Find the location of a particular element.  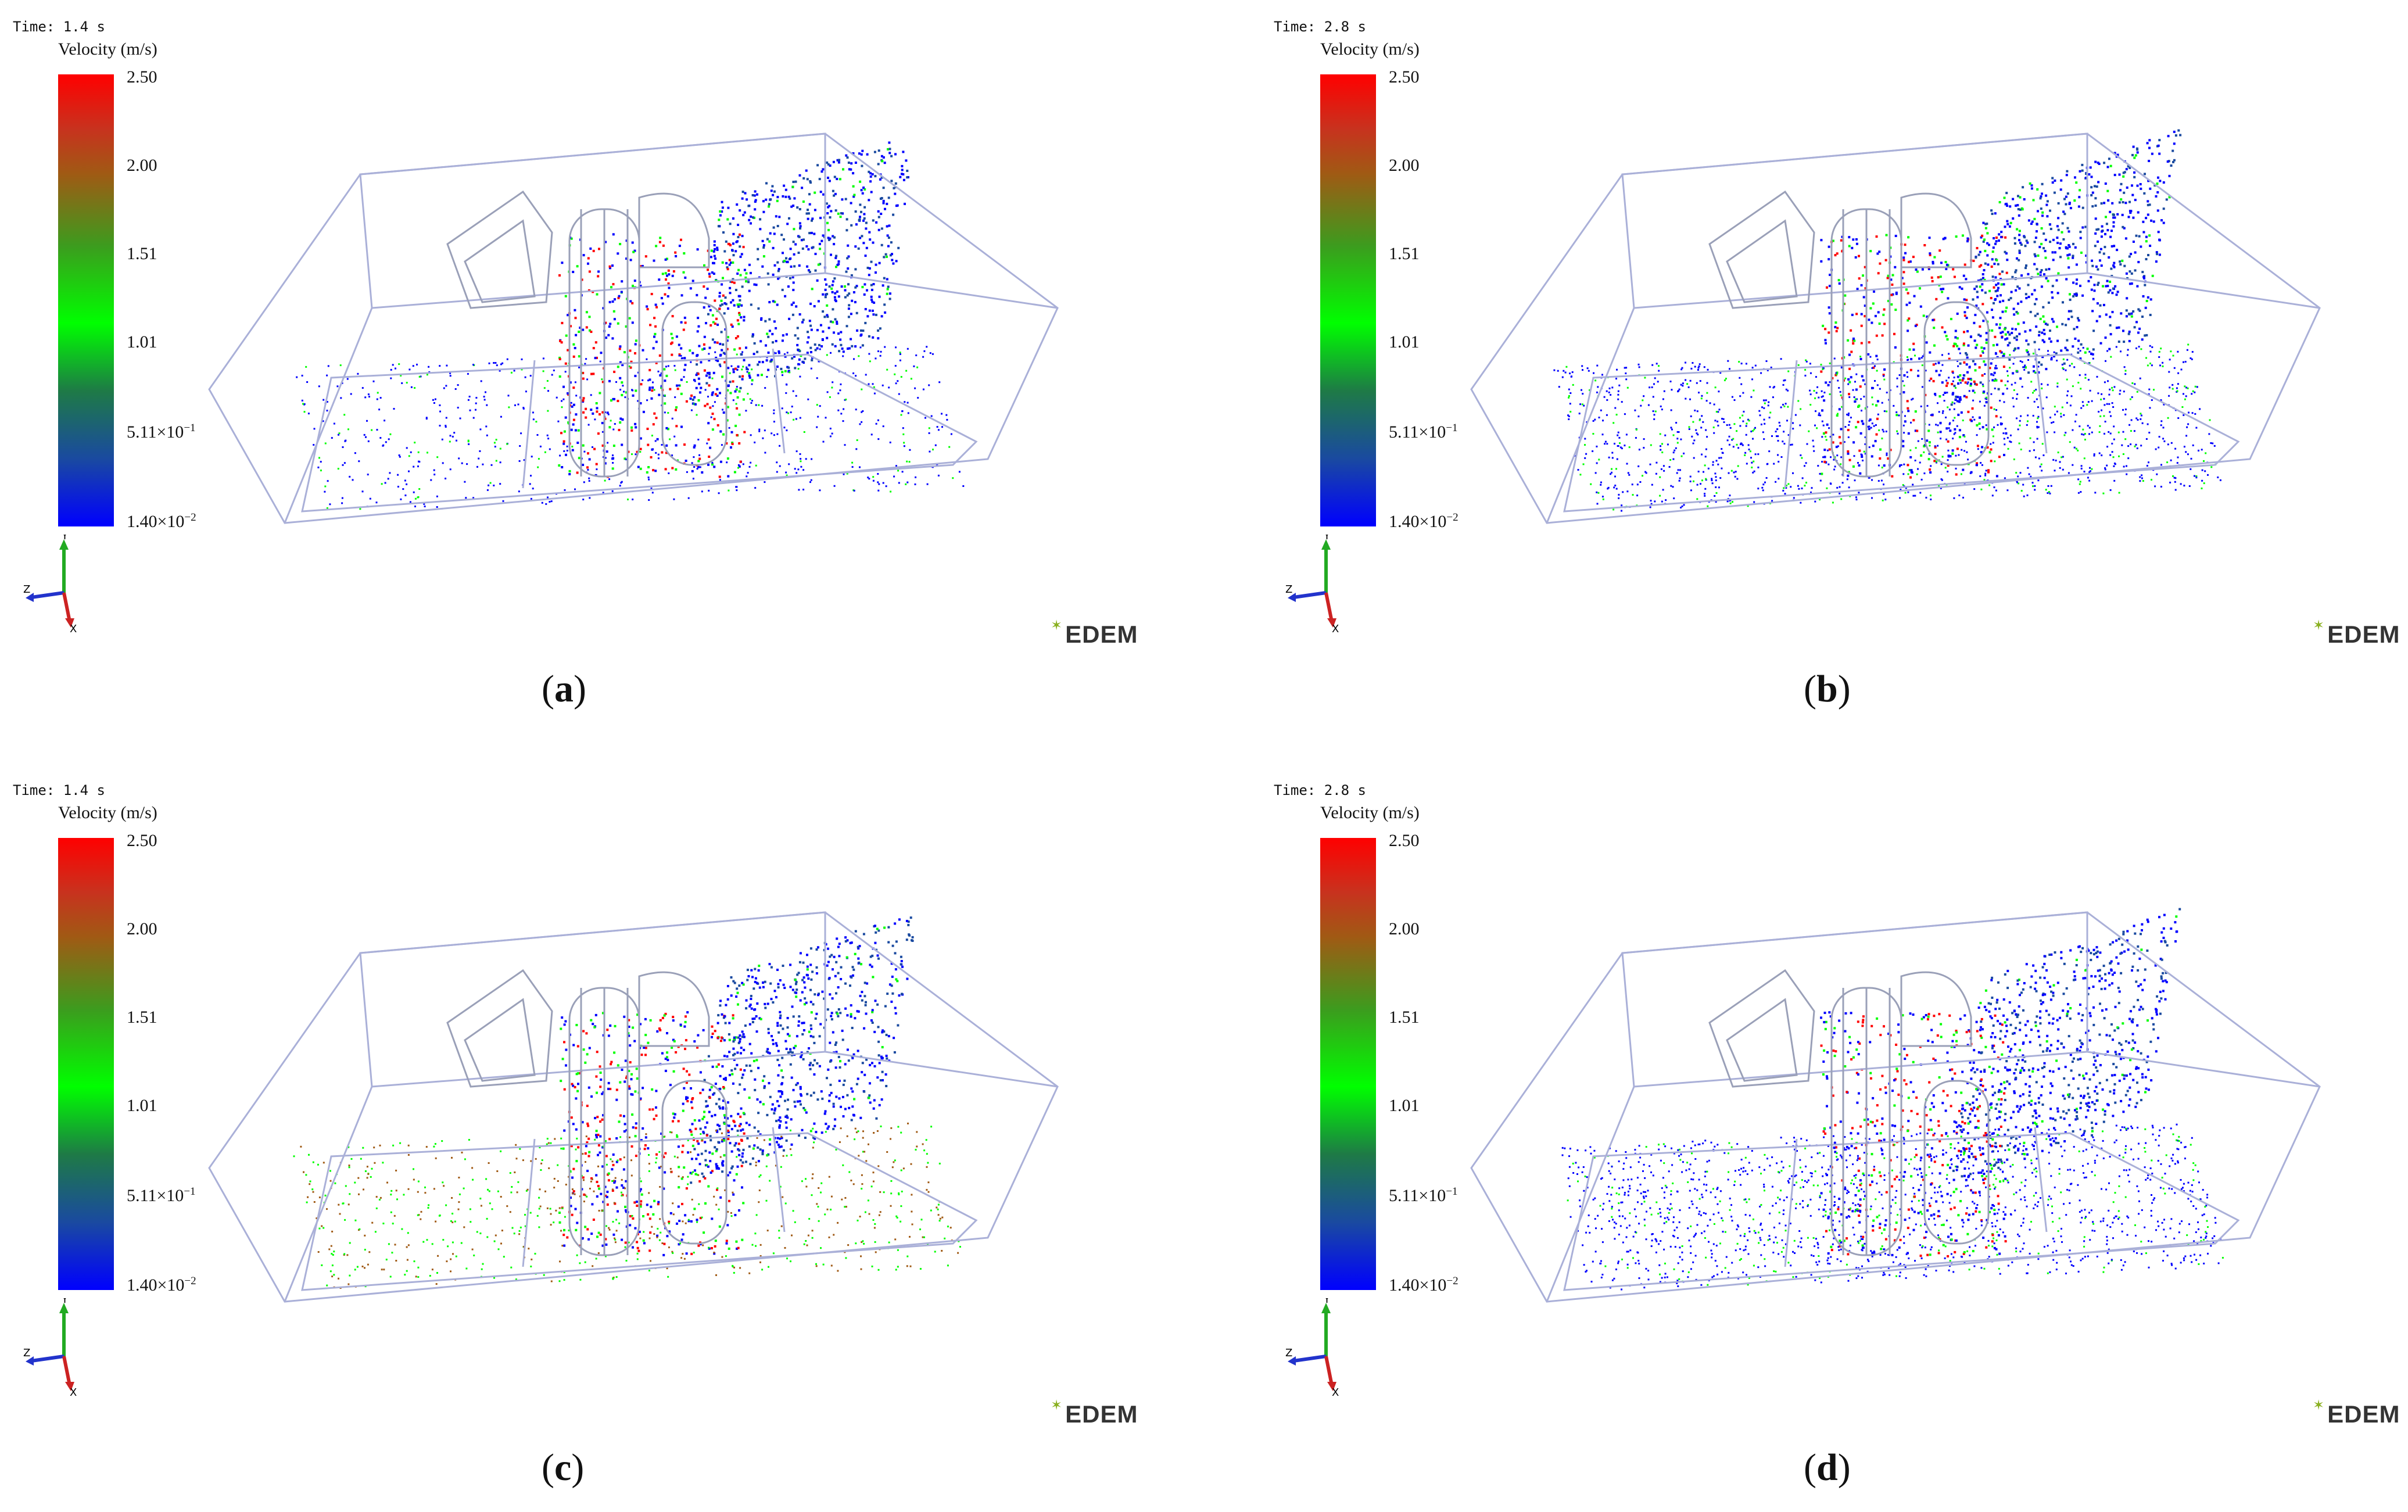

panel-caption: (b) is located at coordinates (1827, 689).